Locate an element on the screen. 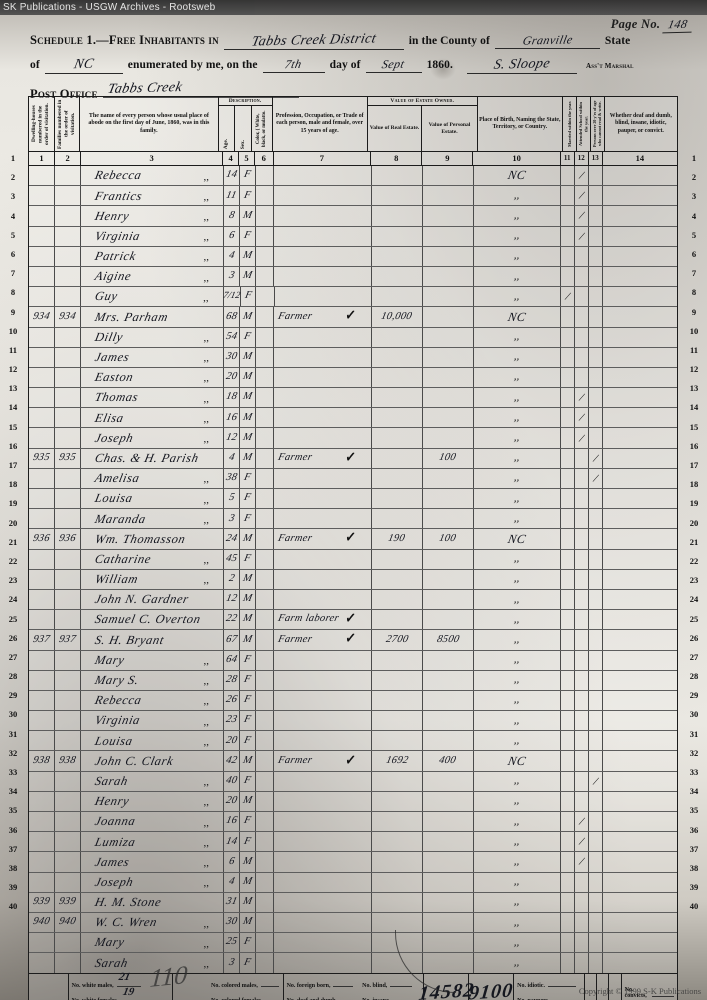 The height and width of the screenshot is (1000, 707). cell-age: 3 is located at coordinates (232, 963).